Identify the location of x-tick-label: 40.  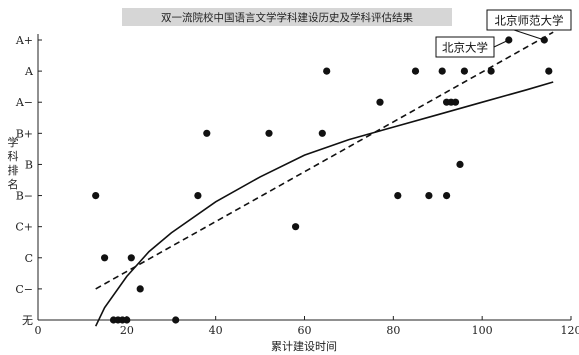
(216, 330).